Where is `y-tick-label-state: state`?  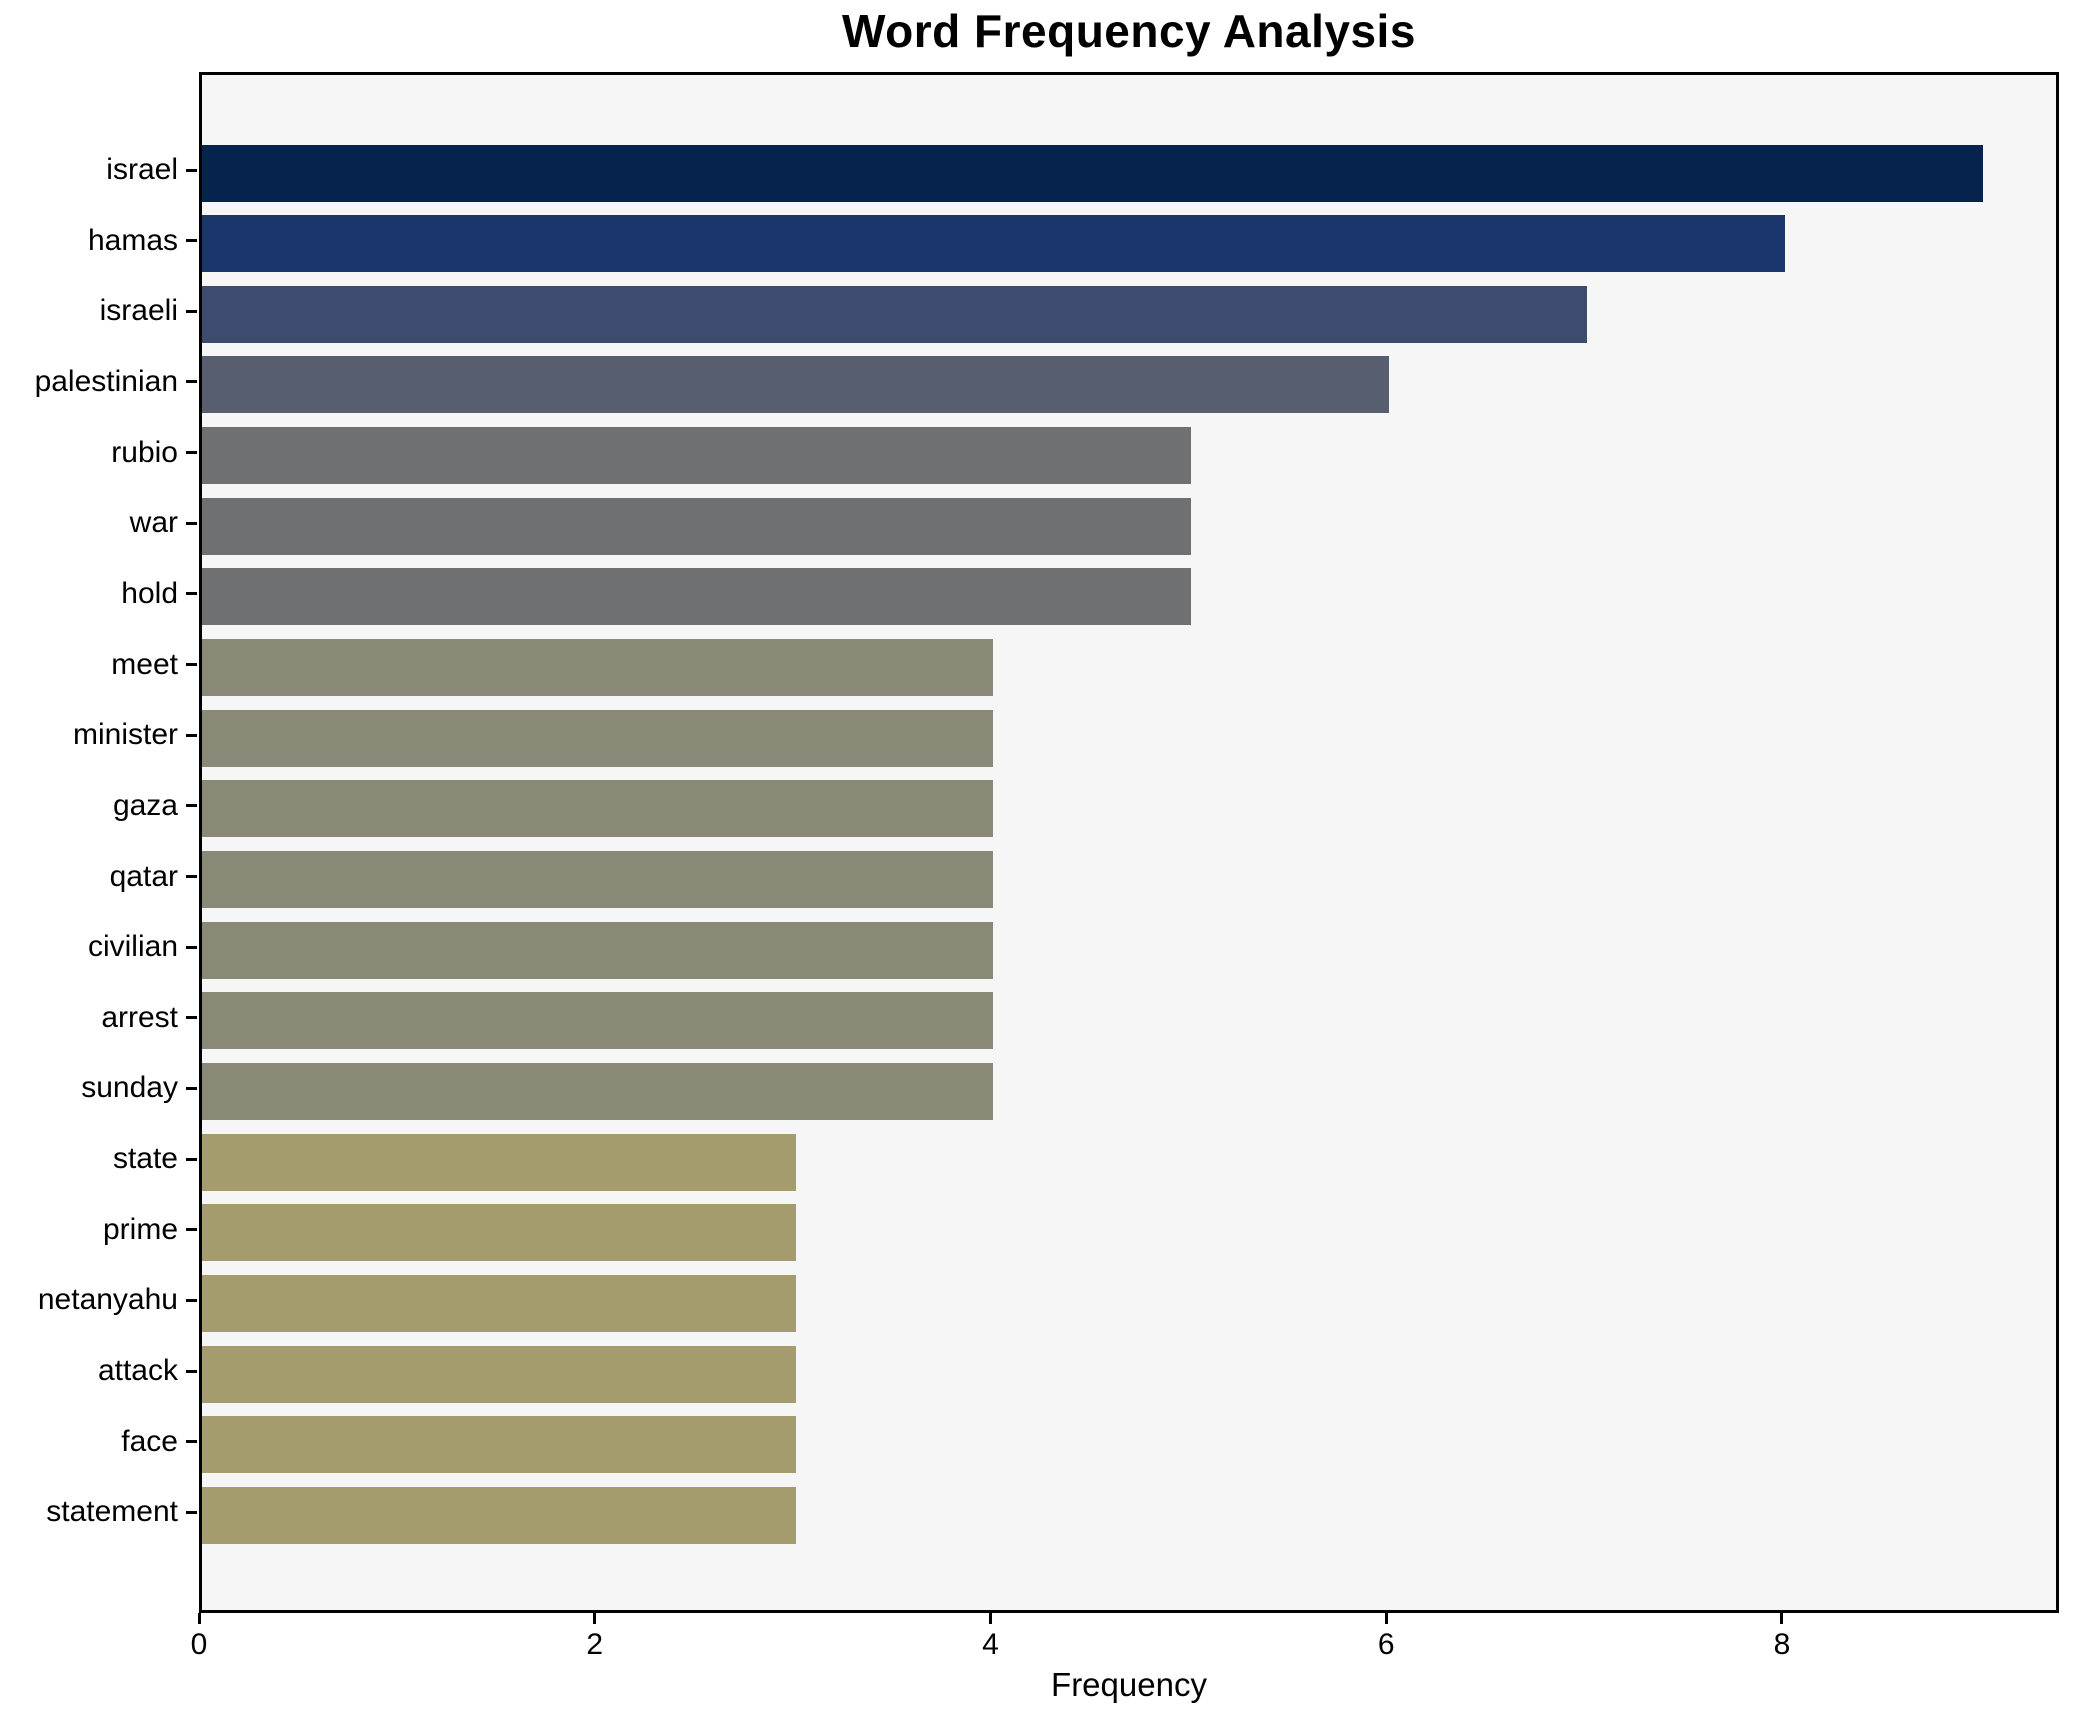
y-tick-label-state: state is located at coordinates (145, 1159).